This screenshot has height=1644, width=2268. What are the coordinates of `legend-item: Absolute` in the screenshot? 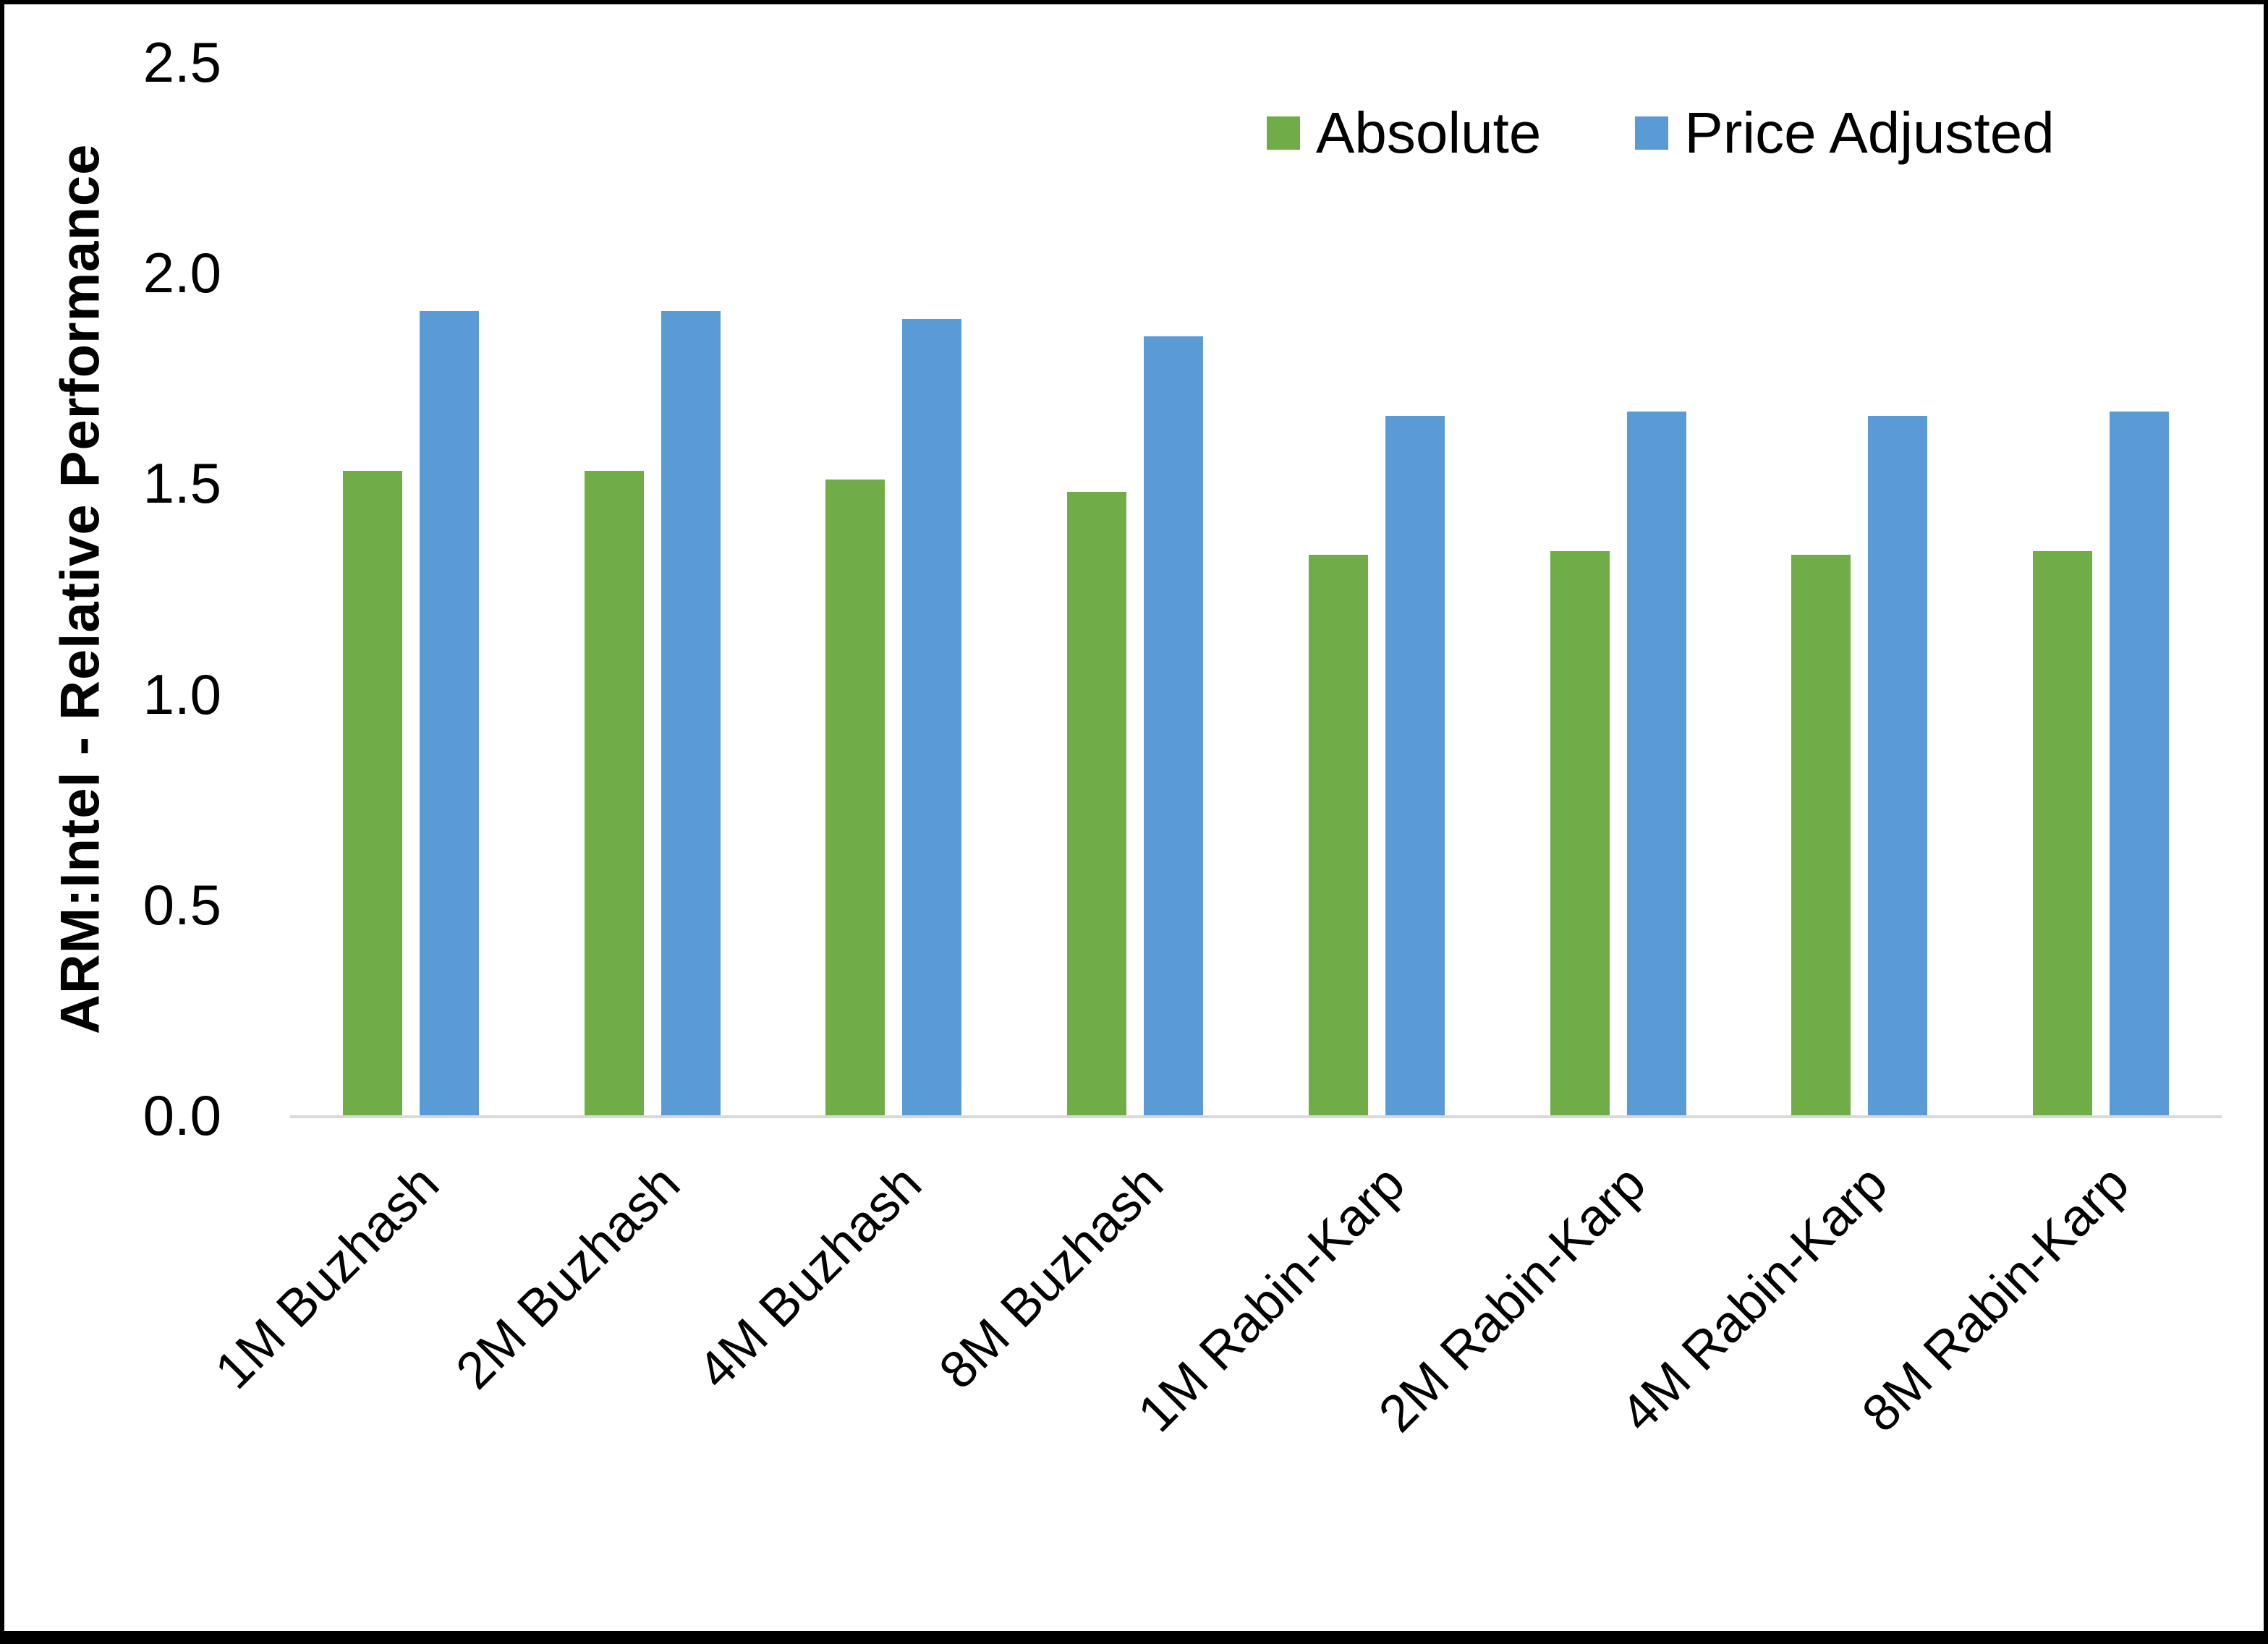 It's located at (1404, 133).